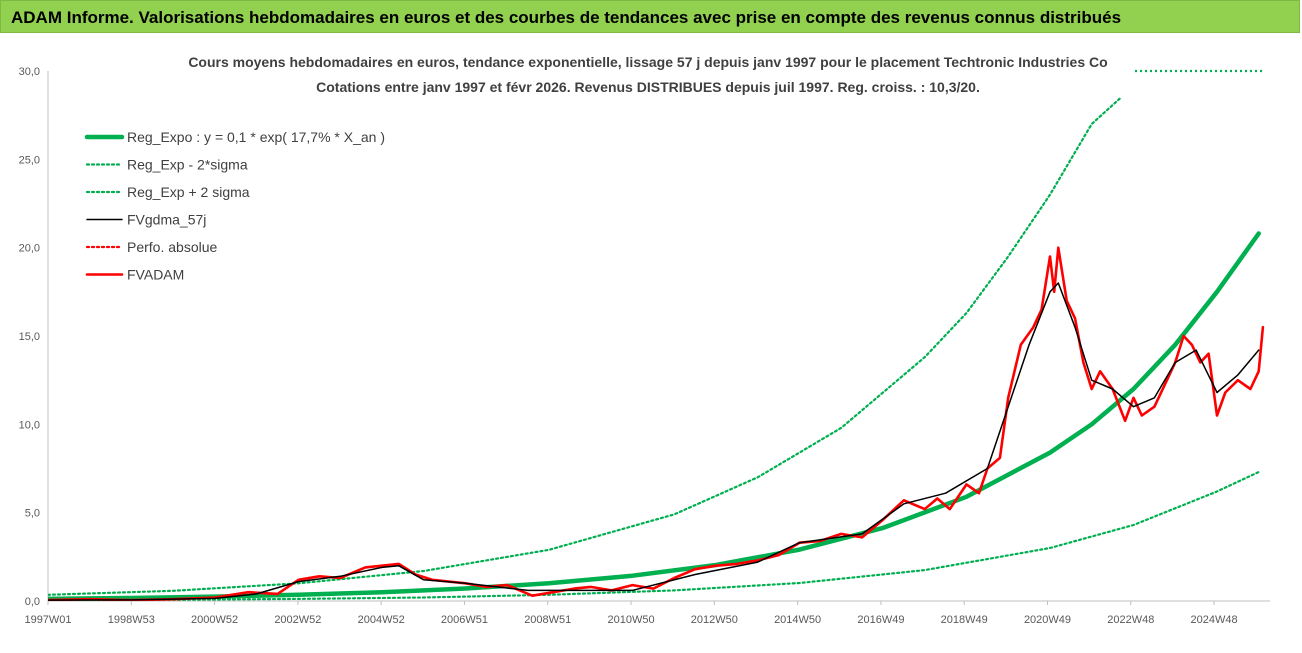 The width and height of the screenshot is (1302, 653). Describe the element at coordinates (214, 620) in the screenshot. I see `x-tick-label: 2000W52` at that location.